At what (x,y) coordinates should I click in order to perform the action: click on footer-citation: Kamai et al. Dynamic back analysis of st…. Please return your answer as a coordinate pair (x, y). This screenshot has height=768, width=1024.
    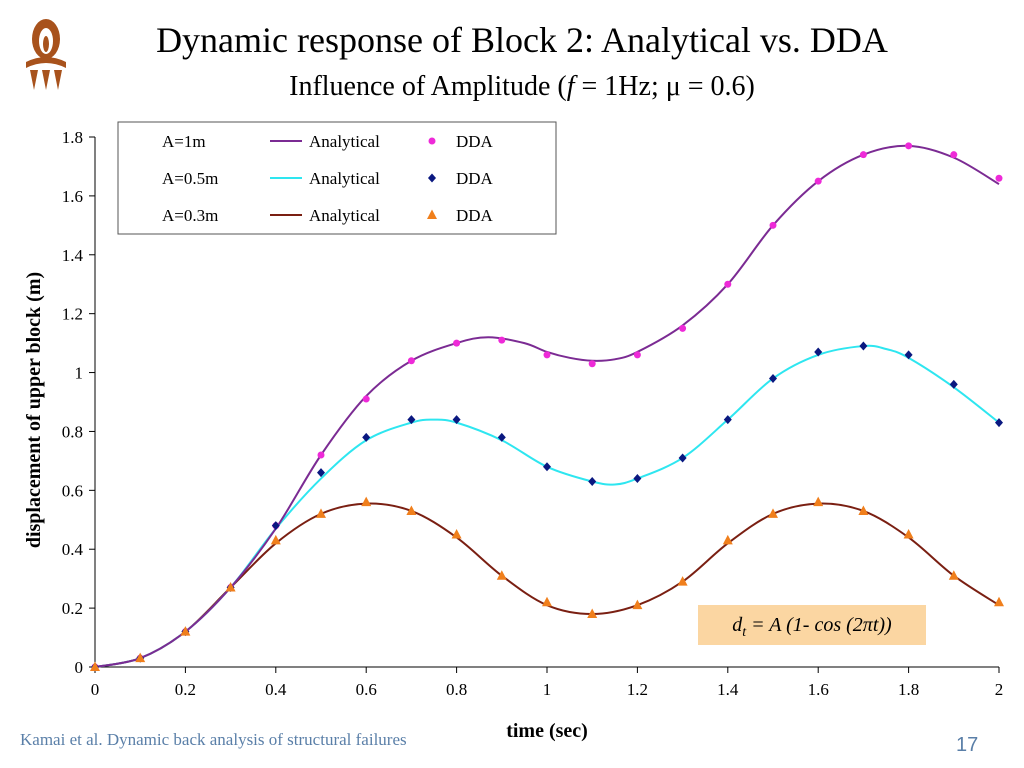
    Looking at the image, I should click on (213, 739).